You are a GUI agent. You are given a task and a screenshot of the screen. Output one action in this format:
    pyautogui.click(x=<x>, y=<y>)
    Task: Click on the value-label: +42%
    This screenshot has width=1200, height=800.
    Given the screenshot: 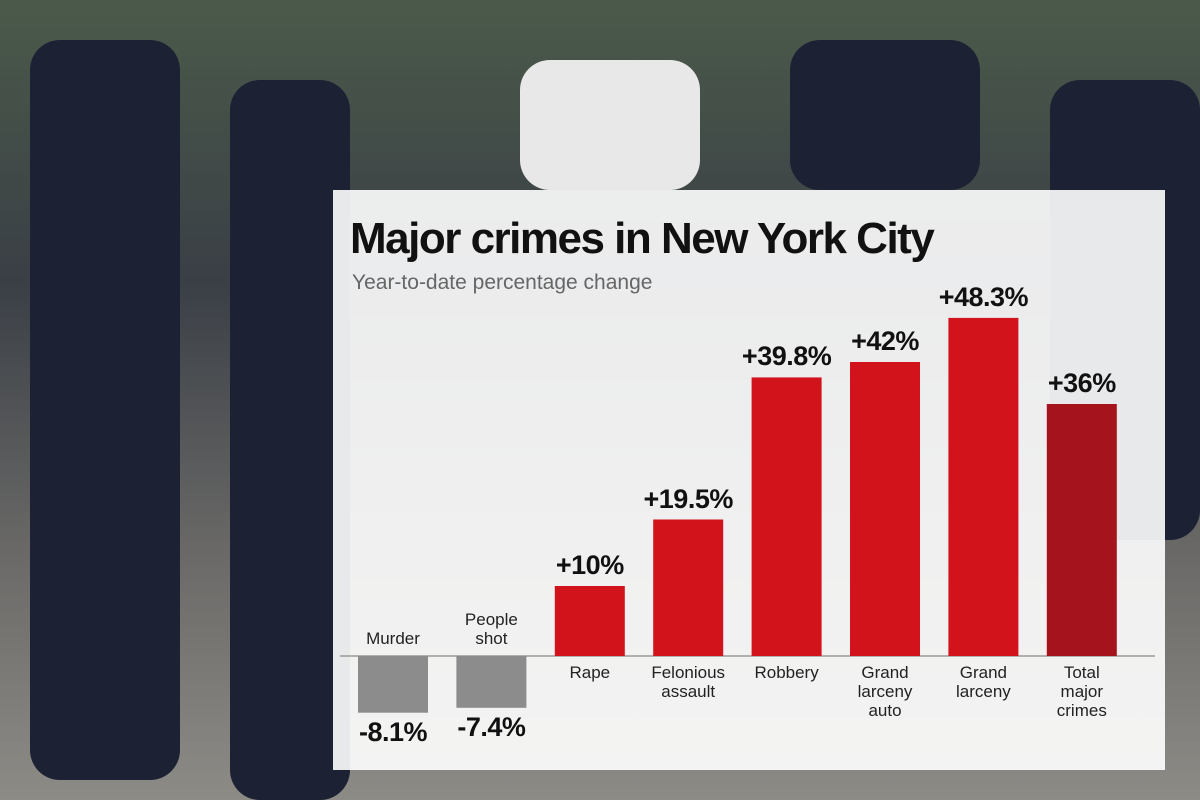 What is the action you would take?
    pyautogui.click(x=885, y=341)
    